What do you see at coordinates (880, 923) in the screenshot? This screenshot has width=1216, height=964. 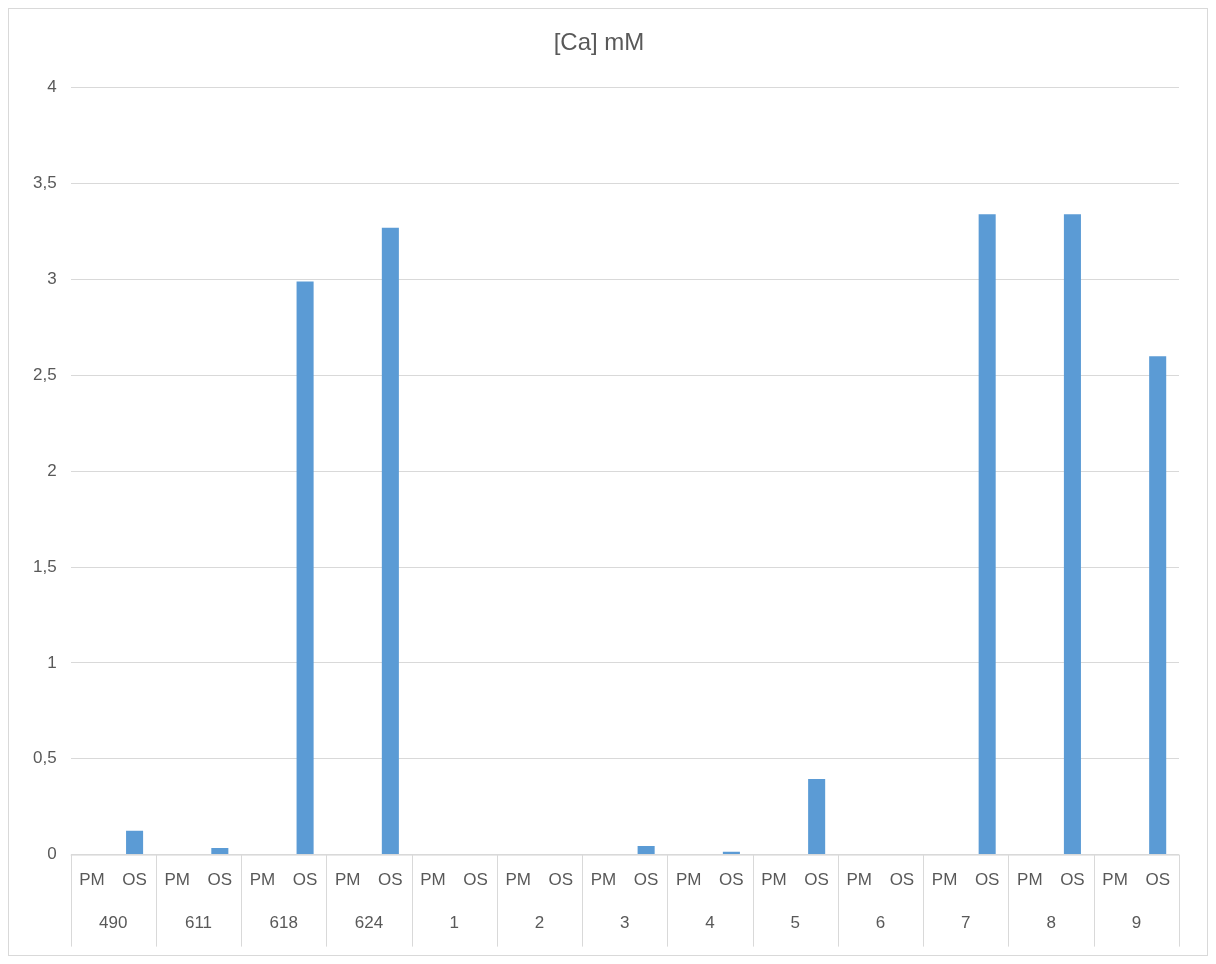 I see `text: 6` at bounding box center [880, 923].